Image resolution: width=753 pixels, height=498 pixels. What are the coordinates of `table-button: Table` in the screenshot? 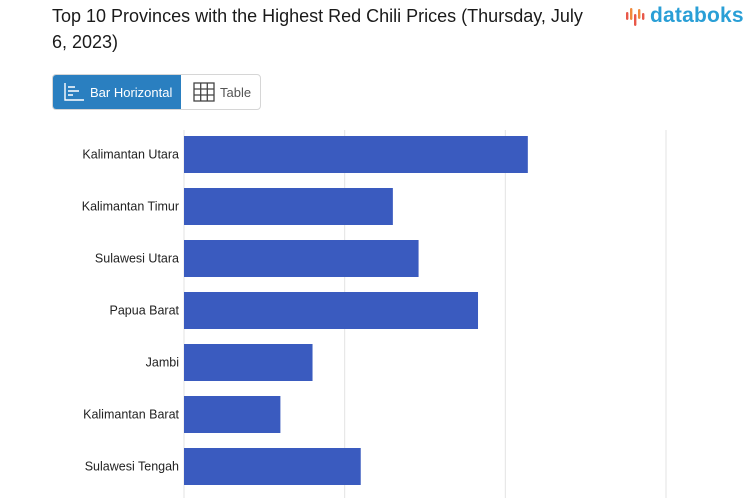 It's located at (220, 92).